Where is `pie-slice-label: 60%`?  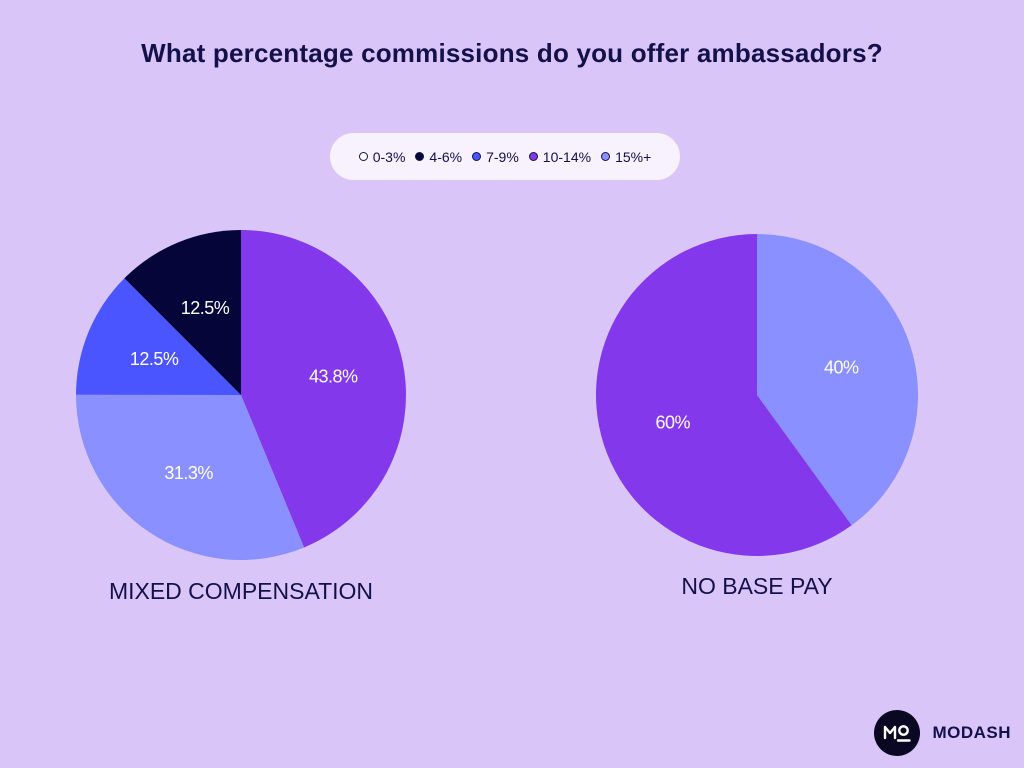 pie-slice-label: 60% is located at coordinates (673, 422).